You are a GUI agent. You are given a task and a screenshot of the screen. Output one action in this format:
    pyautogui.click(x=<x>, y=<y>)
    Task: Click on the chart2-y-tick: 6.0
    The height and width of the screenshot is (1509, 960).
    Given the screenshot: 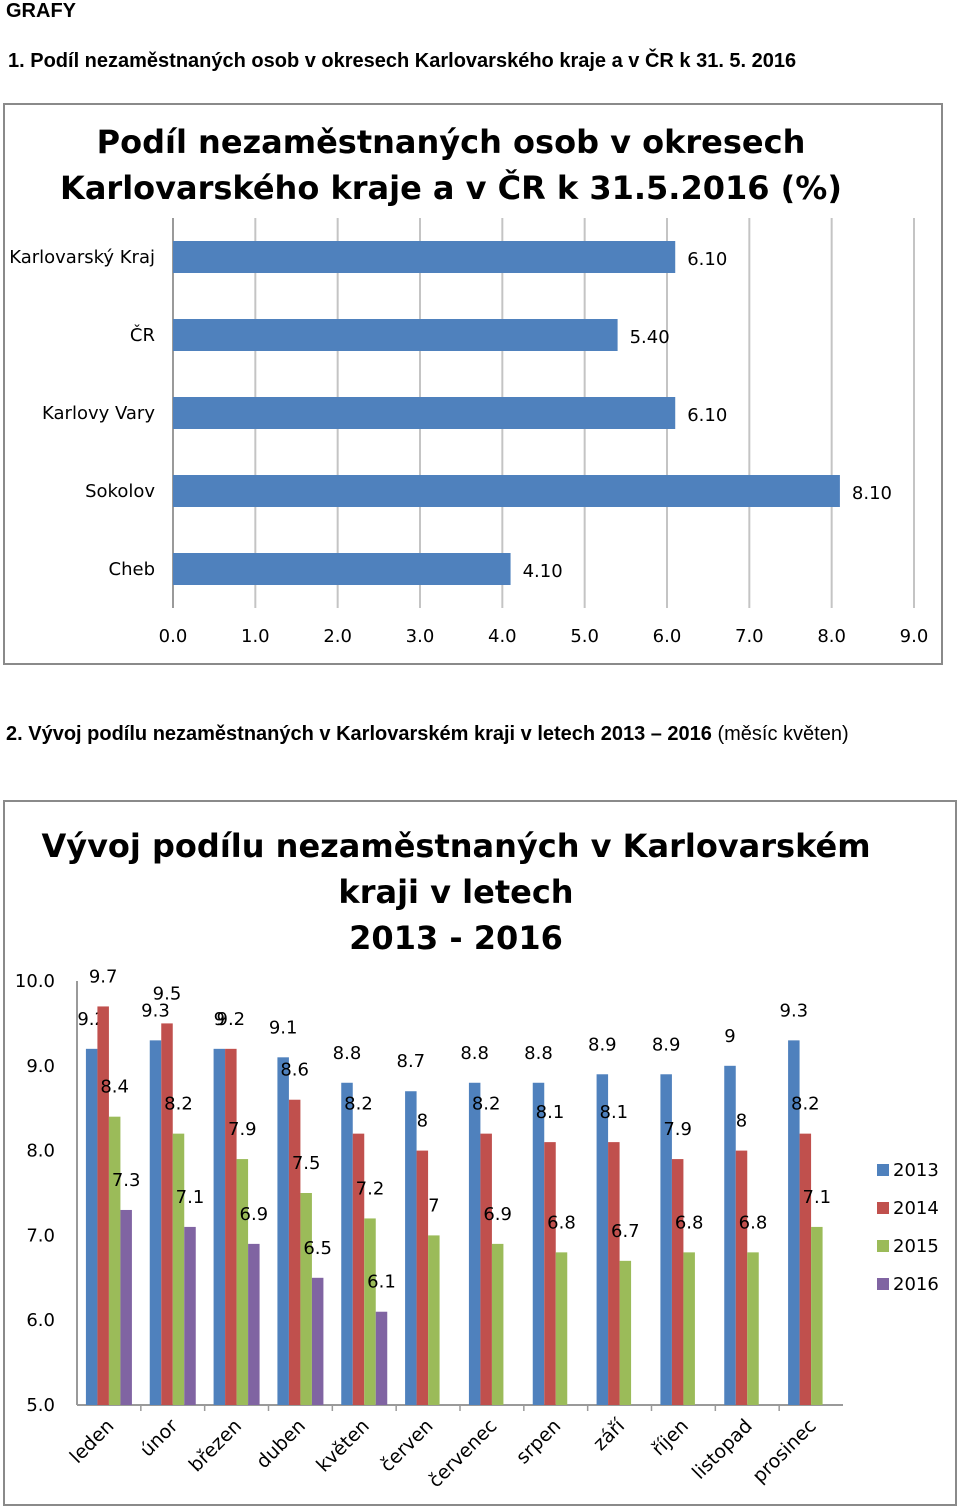 What is the action you would take?
    pyautogui.click(x=40, y=1320)
    